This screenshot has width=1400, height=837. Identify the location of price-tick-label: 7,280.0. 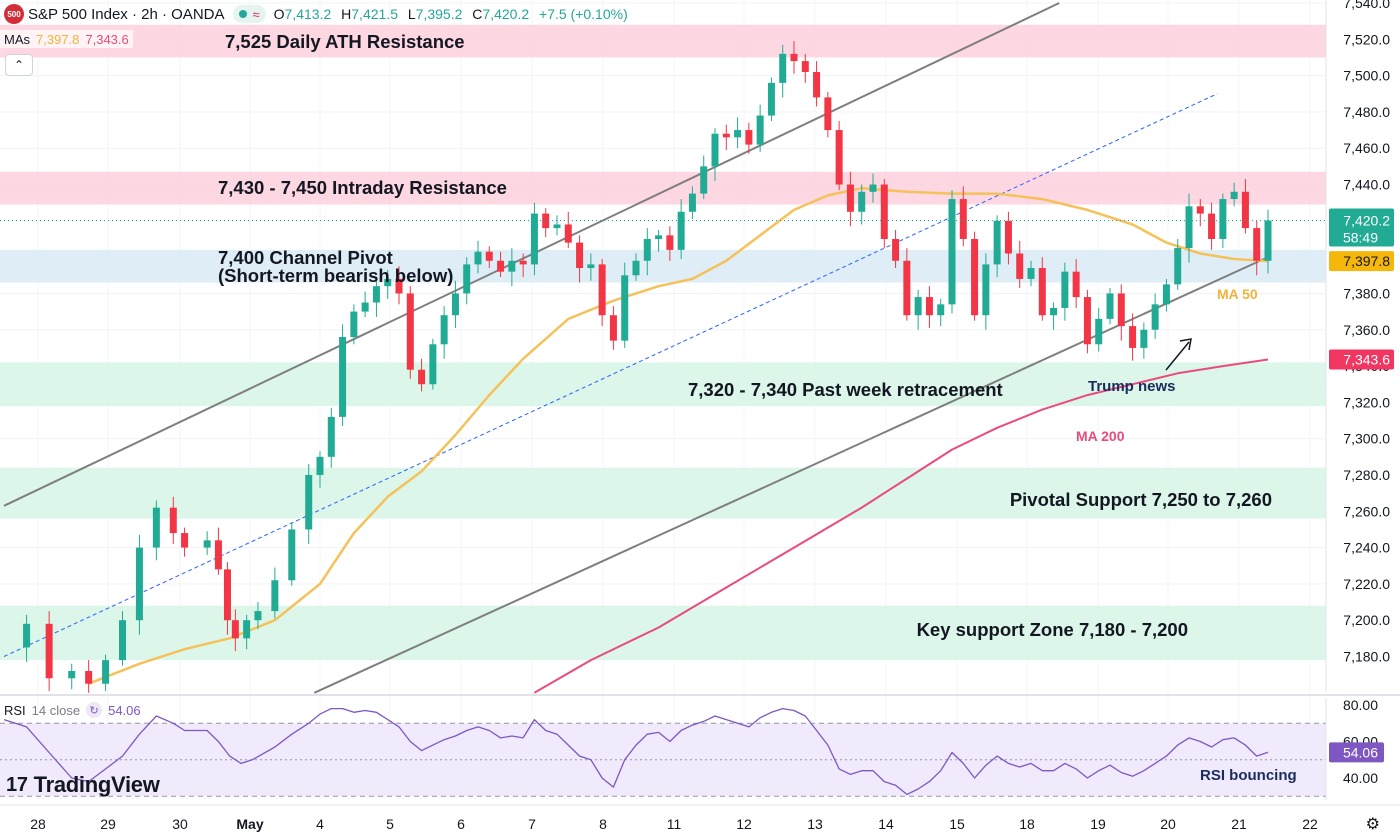
(1366, 475).